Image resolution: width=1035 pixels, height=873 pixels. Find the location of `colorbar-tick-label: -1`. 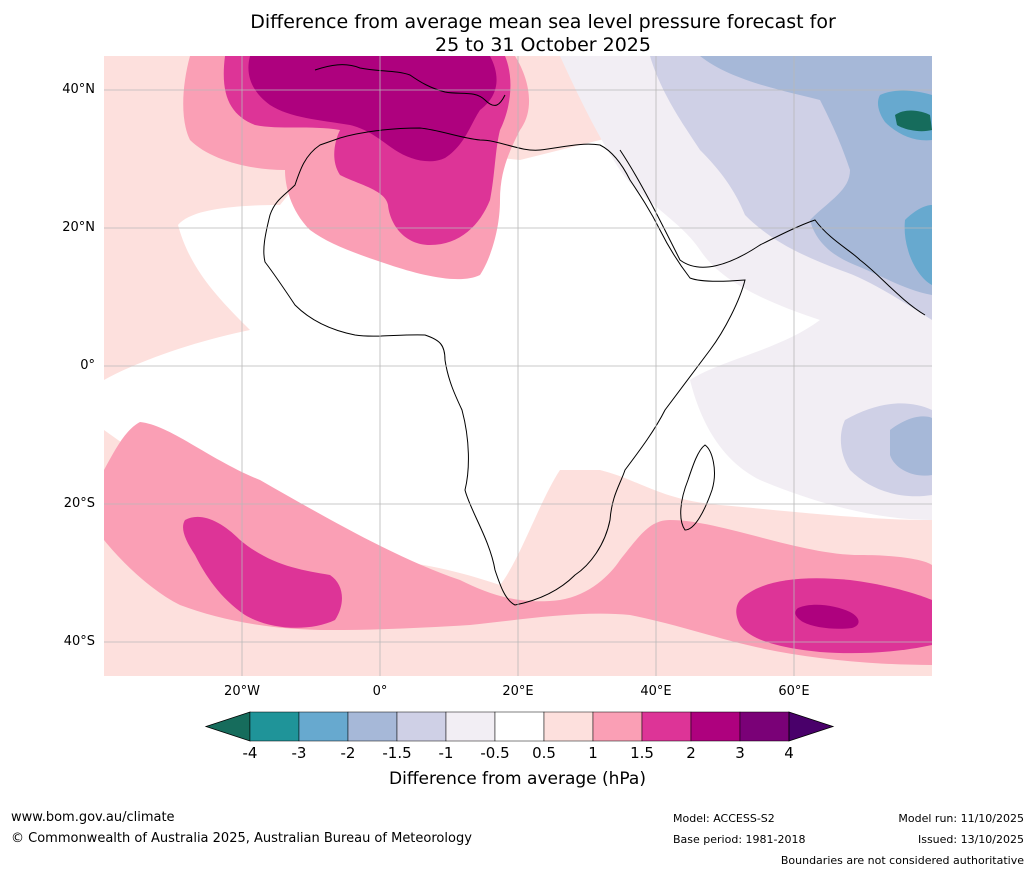

colorbar-tick-label: -1 is located at coordinates (446, 753).